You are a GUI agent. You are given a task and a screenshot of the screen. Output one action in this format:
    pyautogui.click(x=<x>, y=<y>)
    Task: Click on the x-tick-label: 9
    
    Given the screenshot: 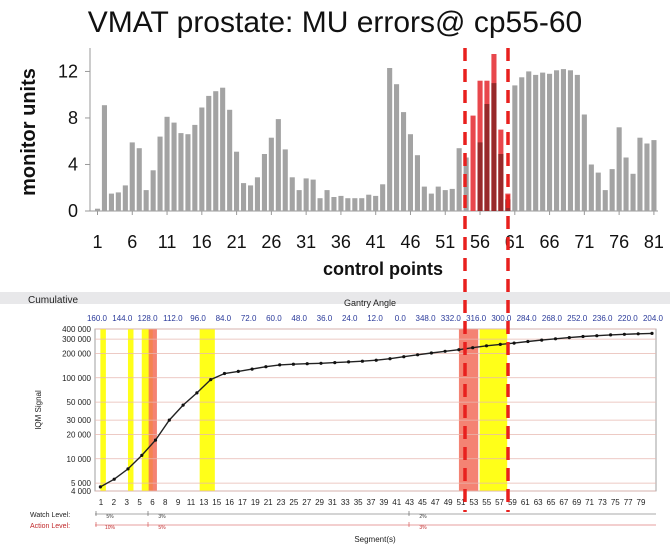 What is the action you would take?
    pyautogui.click(x=178, y=502)
    